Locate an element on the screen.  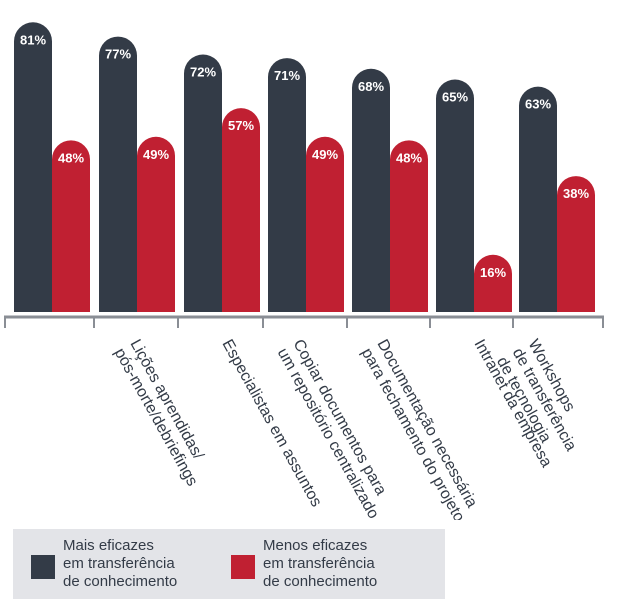
value-label-mais-4: 68% is located at coordinates (371, 86).